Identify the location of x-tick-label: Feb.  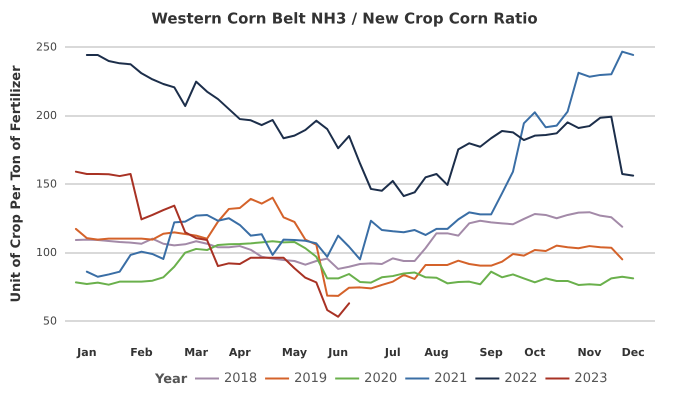
(141, 352).